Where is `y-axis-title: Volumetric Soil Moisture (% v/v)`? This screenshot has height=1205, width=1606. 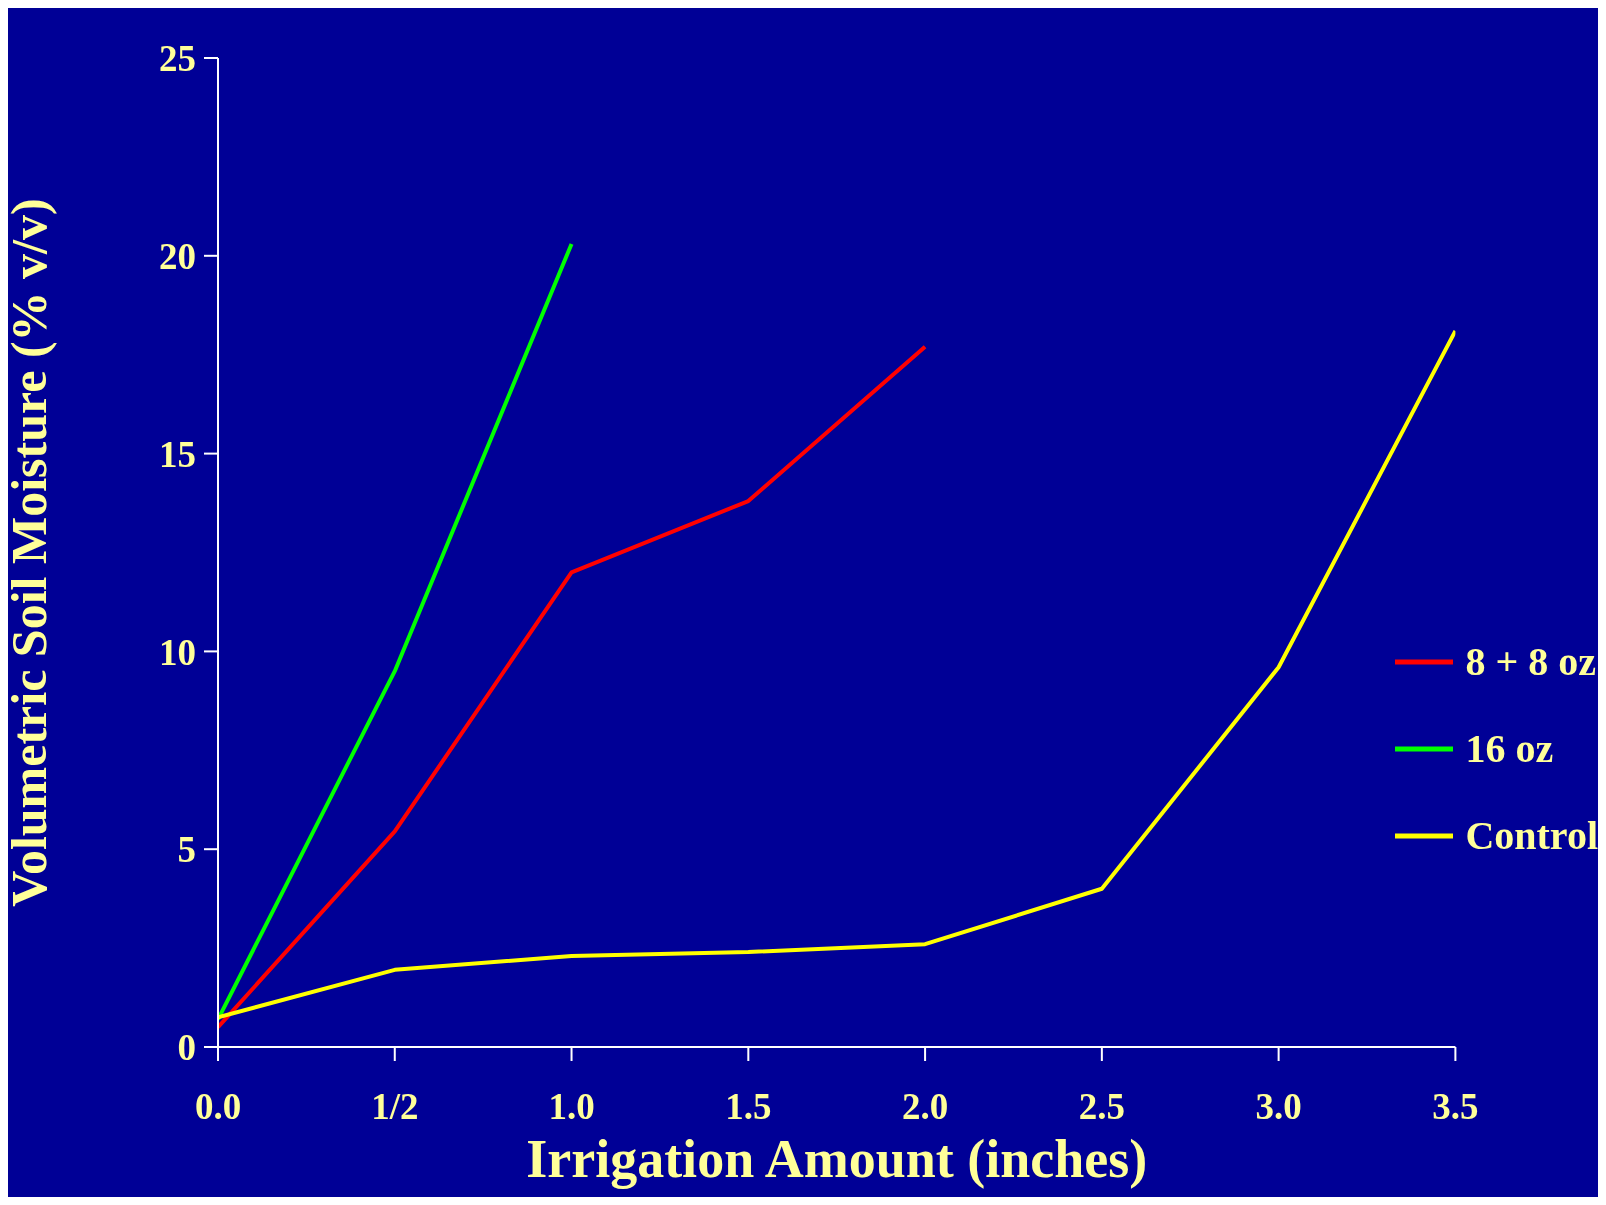 y-axis-title: Volumetric Soil Moisture (% v/v) is located at coordinates (28, 552).